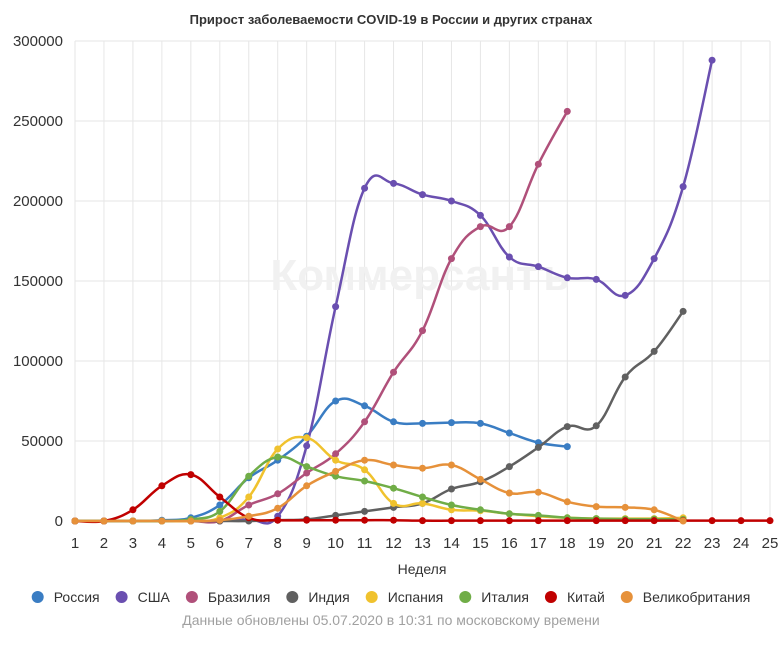 This screenshot has height=655, width=782. Describe the element at coordinates (38, 281) in the screenshot. I see `y-tick-label: 150000` at that location.